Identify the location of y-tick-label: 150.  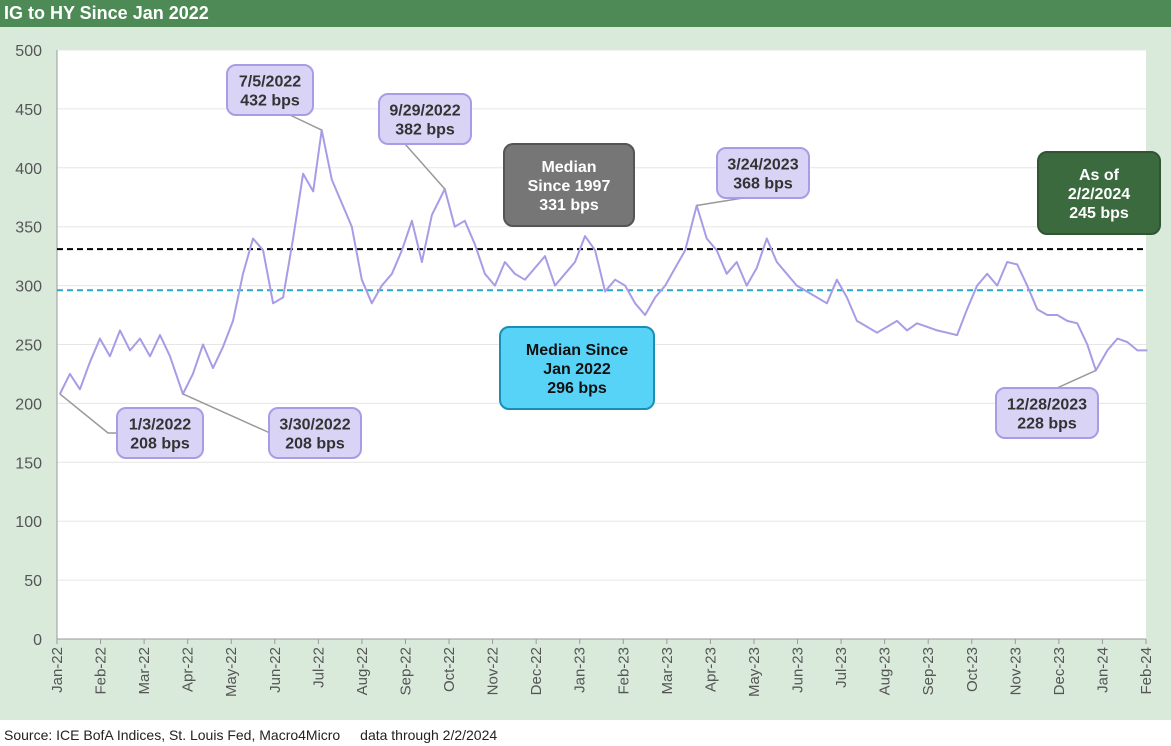
(28, 463).